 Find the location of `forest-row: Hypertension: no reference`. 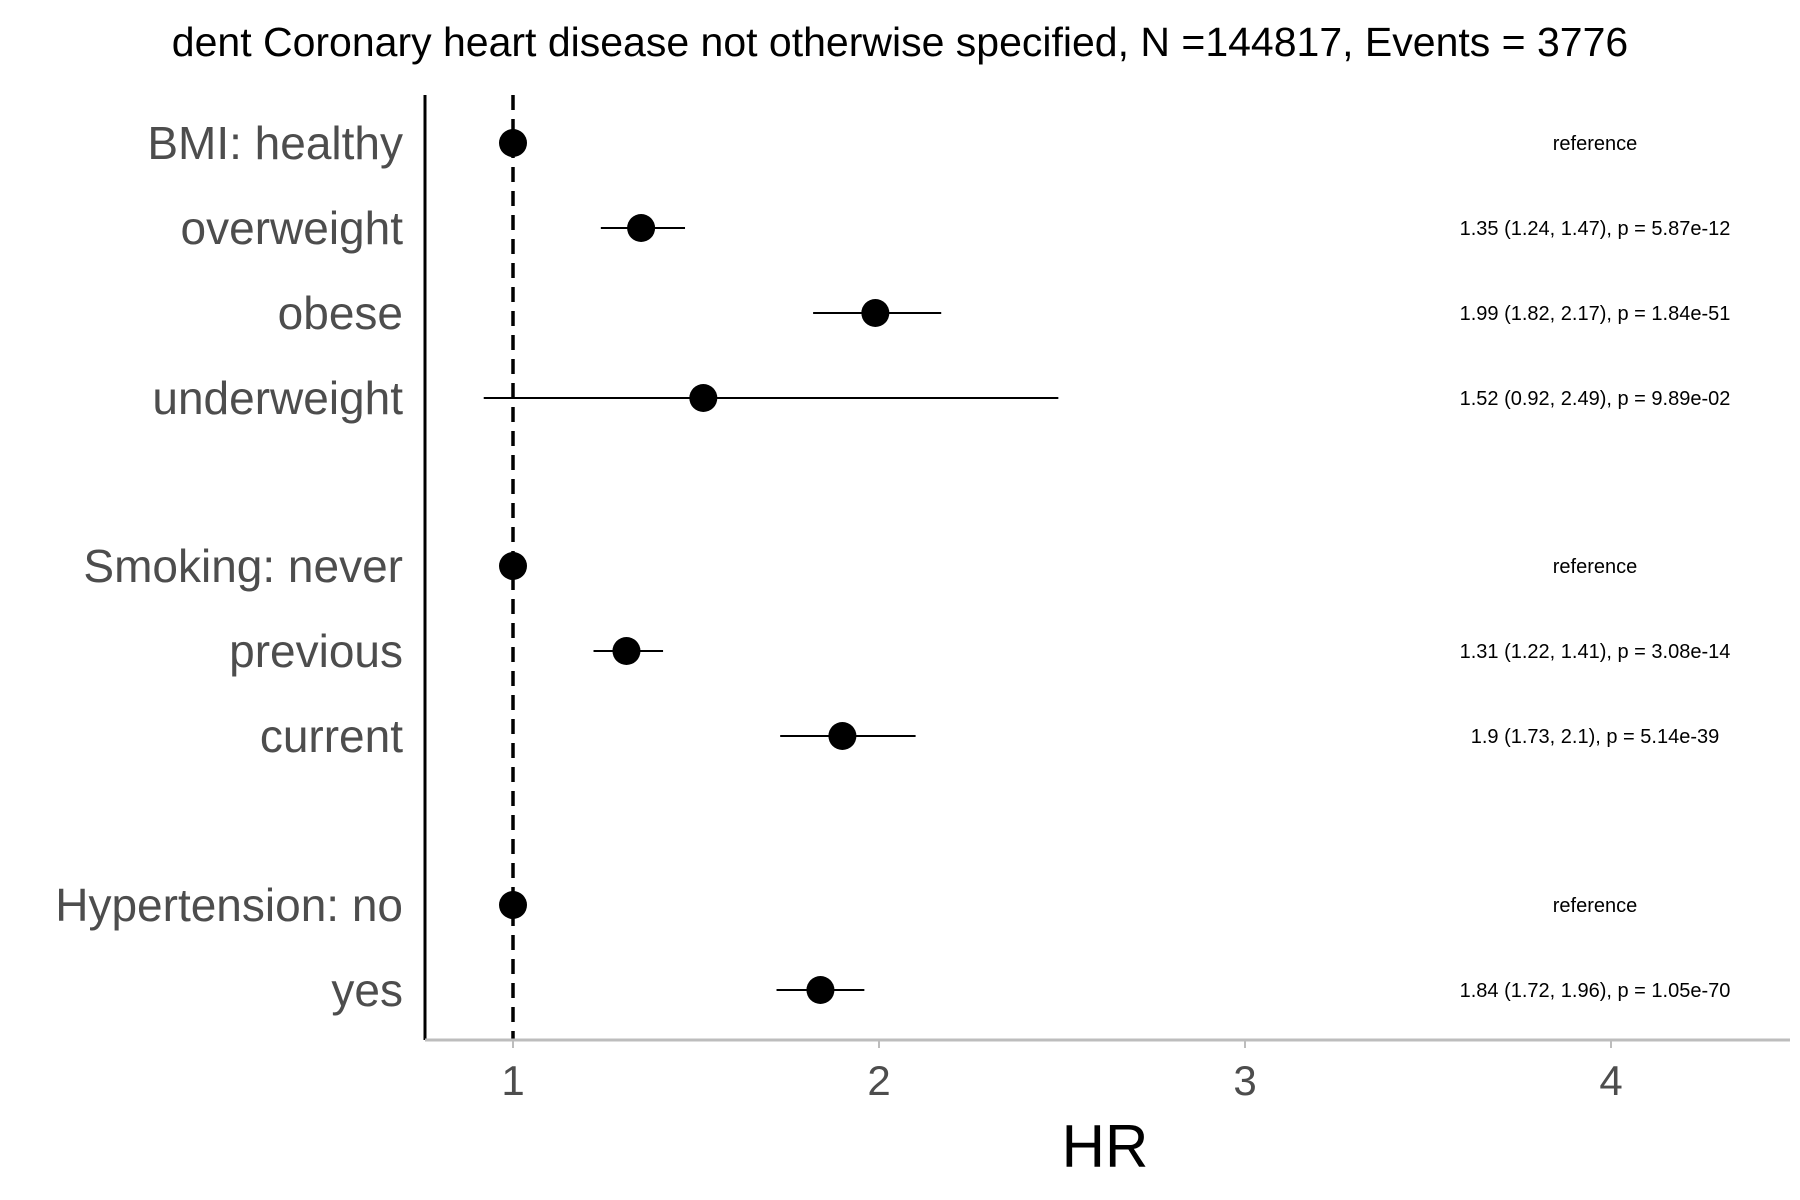

forest-row: Hypertension: no reference is located at coordinates (846, 905).